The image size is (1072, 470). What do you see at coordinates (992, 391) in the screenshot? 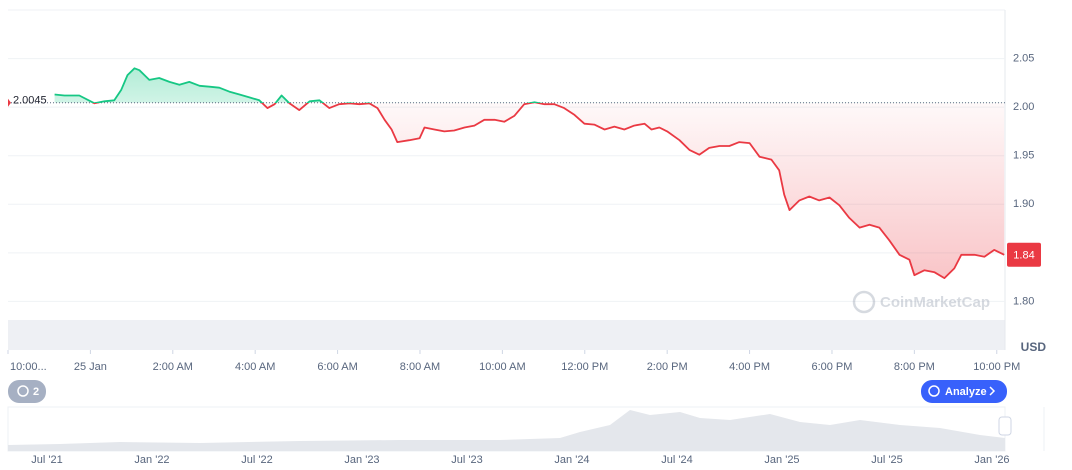
I see `analyze-chevron` at bounding box center [992, 391].